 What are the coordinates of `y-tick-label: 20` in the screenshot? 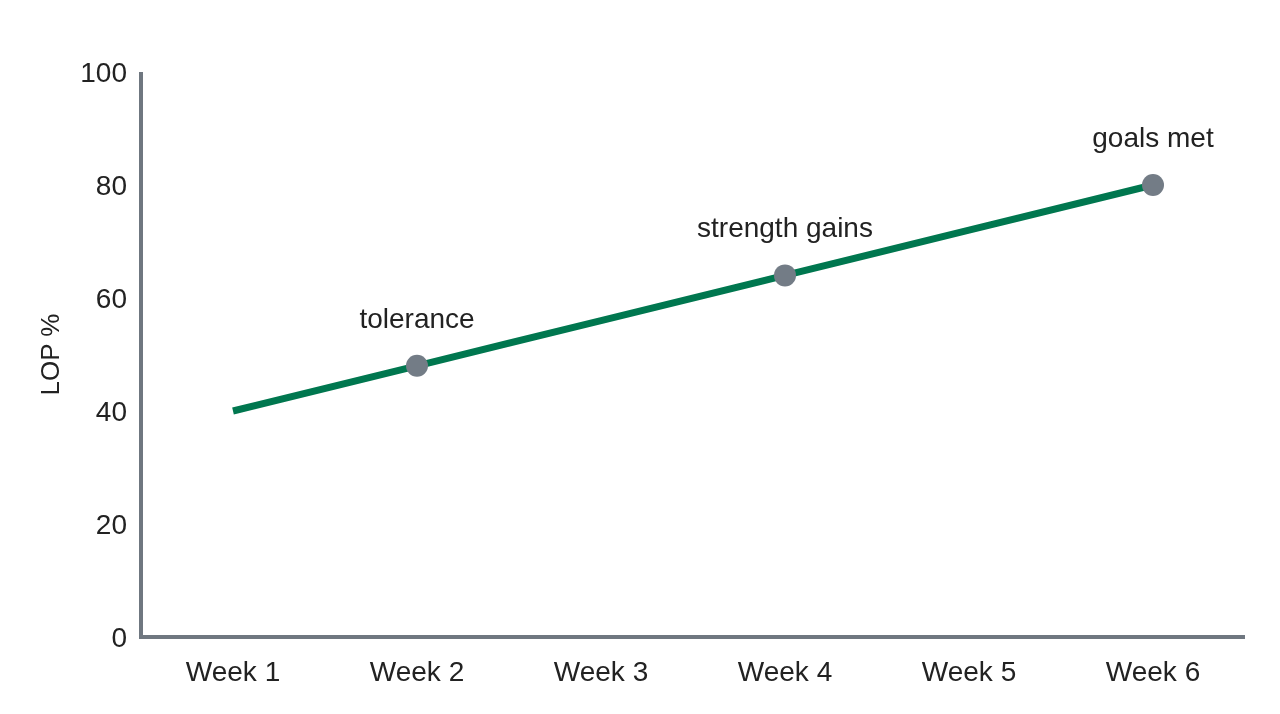 It's located at (111, 524).